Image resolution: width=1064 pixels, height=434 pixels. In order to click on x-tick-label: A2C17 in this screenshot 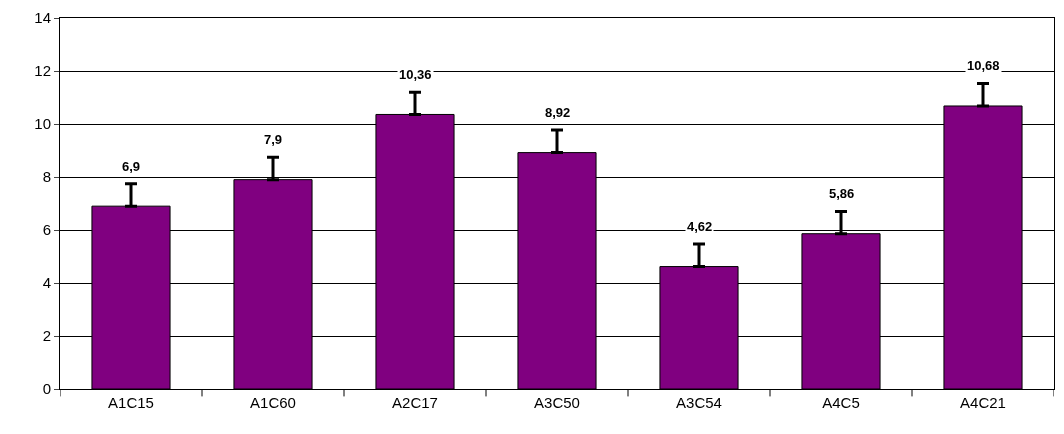, I will do `click(415, 402)`.